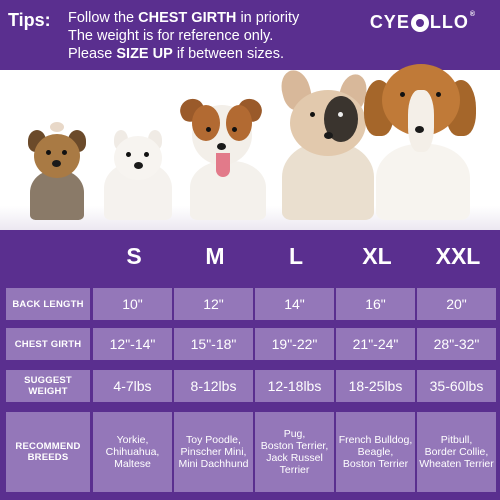  What do you see at coordinates (328, 143) in the screenshot?
I see `french-bulldog-dog` at bounding box center [328, 143].